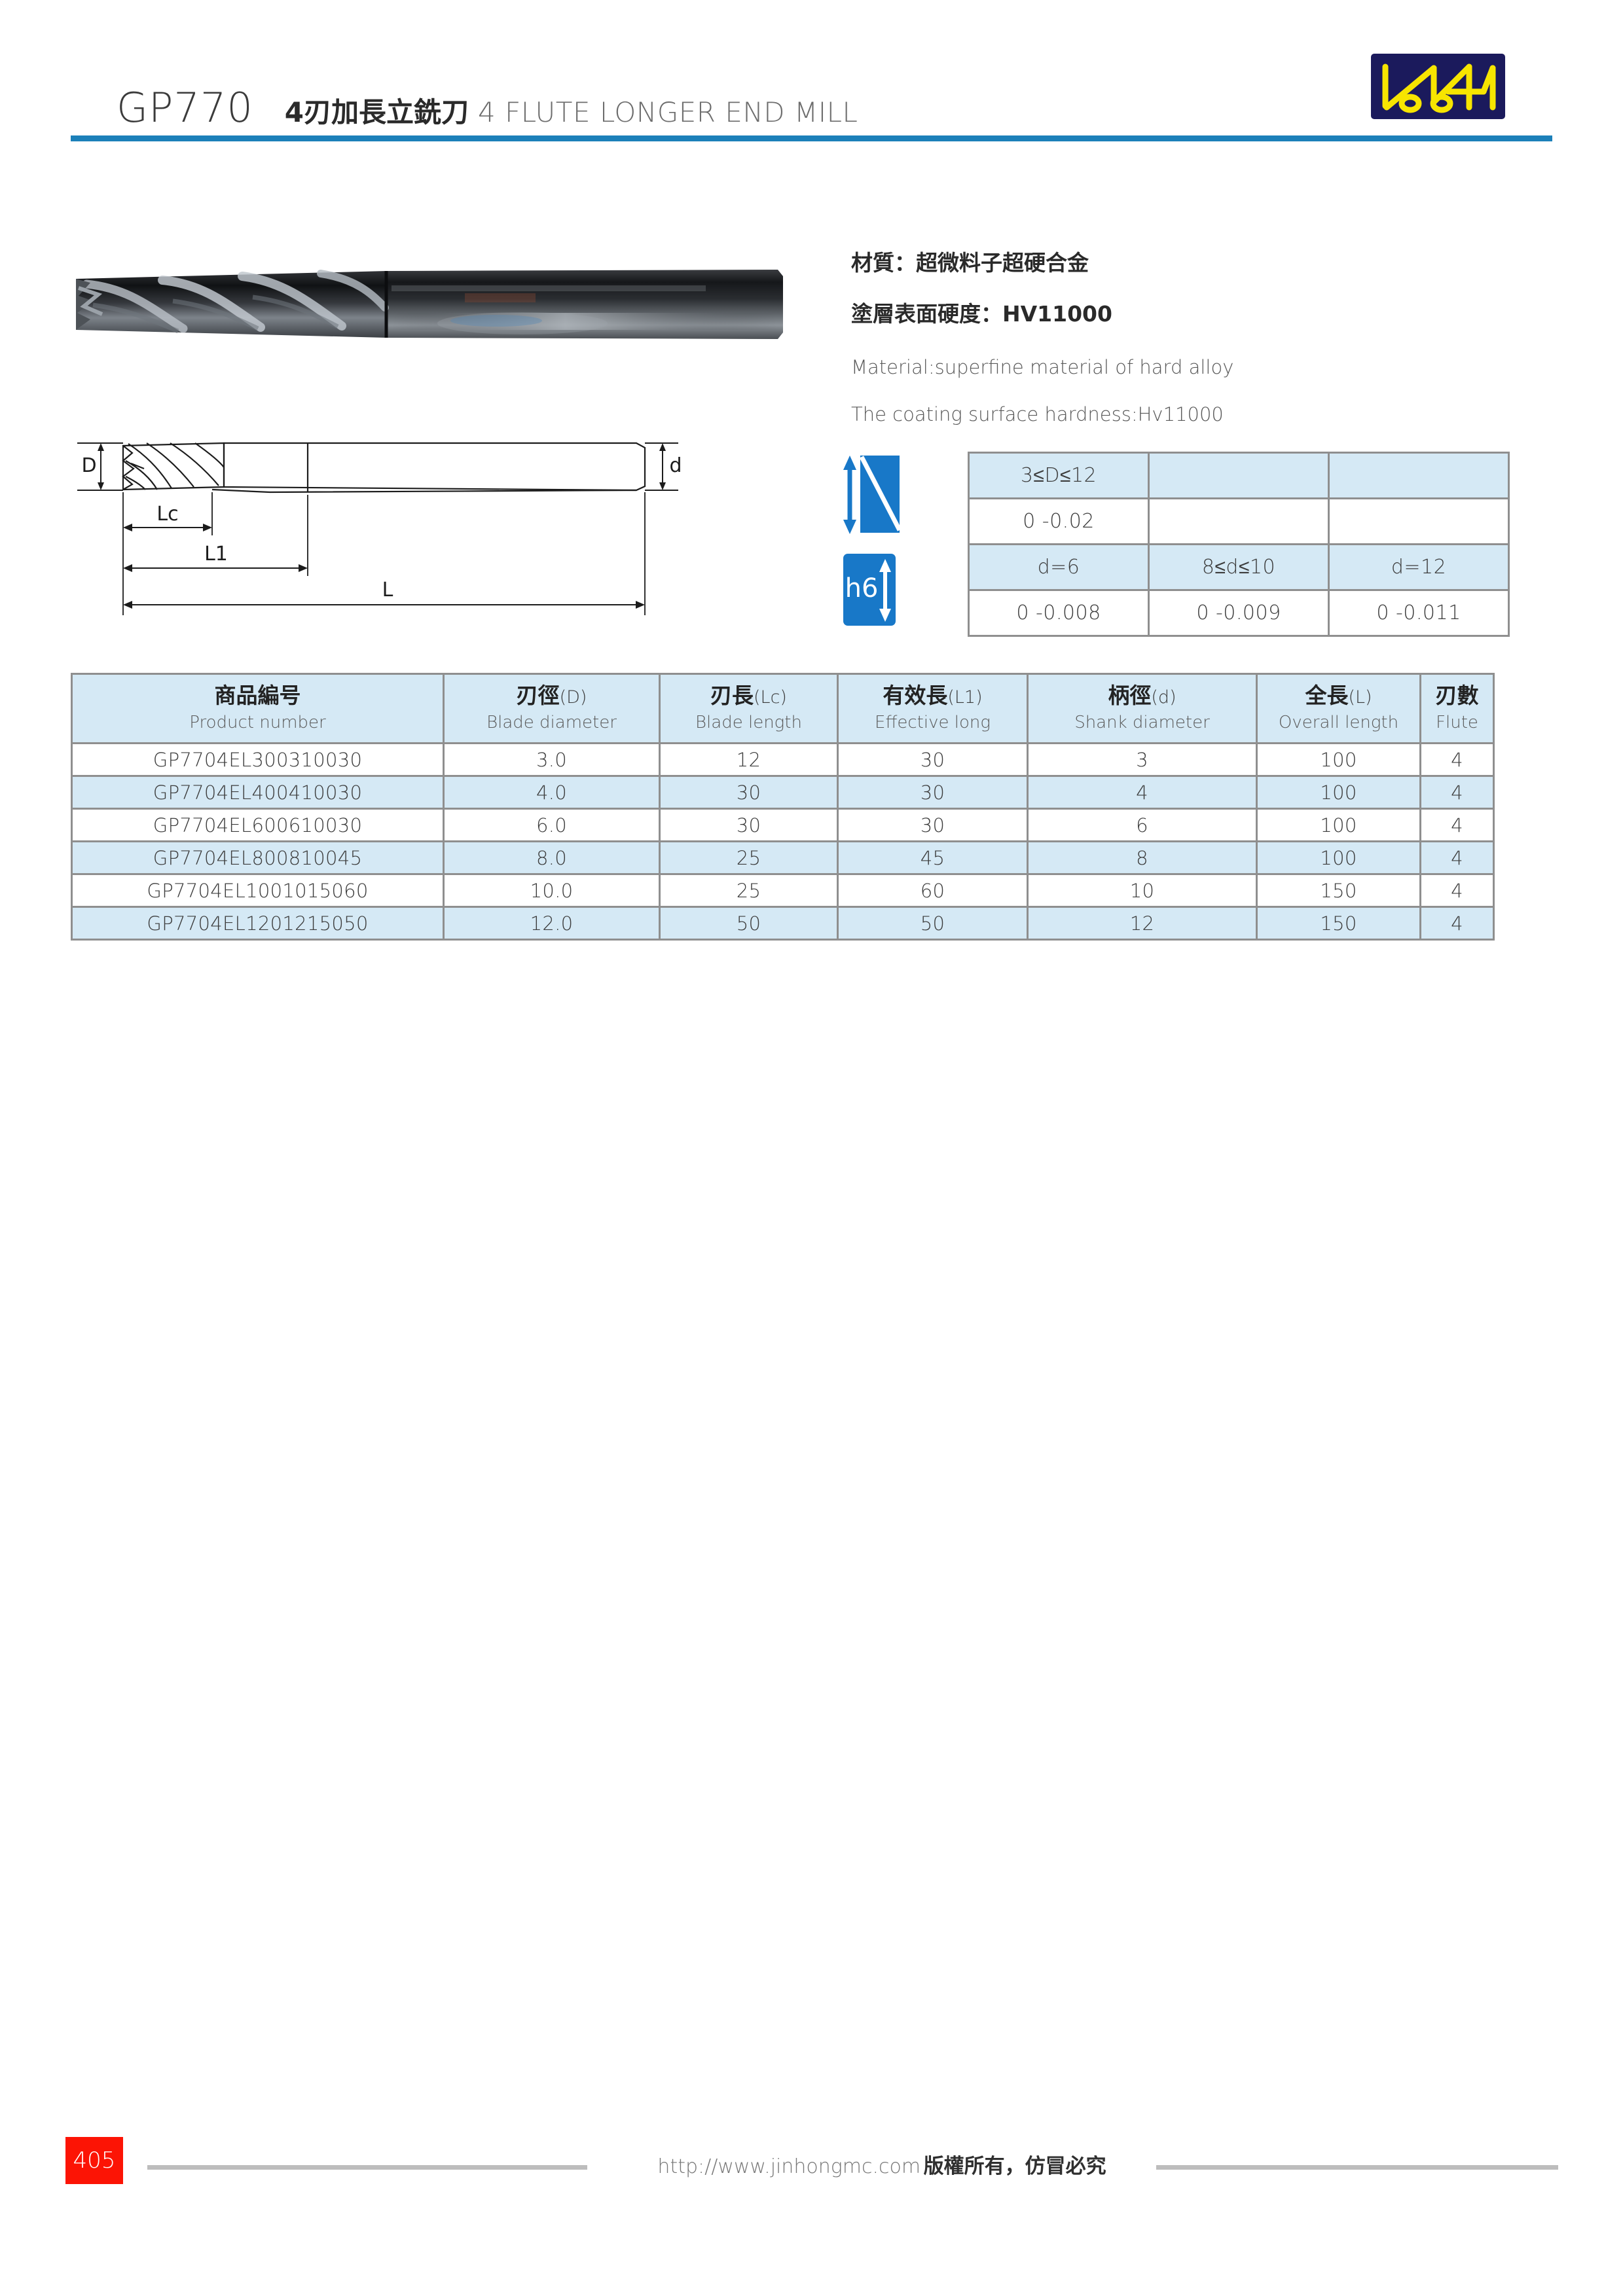 This screenshot has height=2296, width=1623. Describe the element at coordinates (749, 759) in the screenshot. I see `cell-blade-length: 12` at that location.